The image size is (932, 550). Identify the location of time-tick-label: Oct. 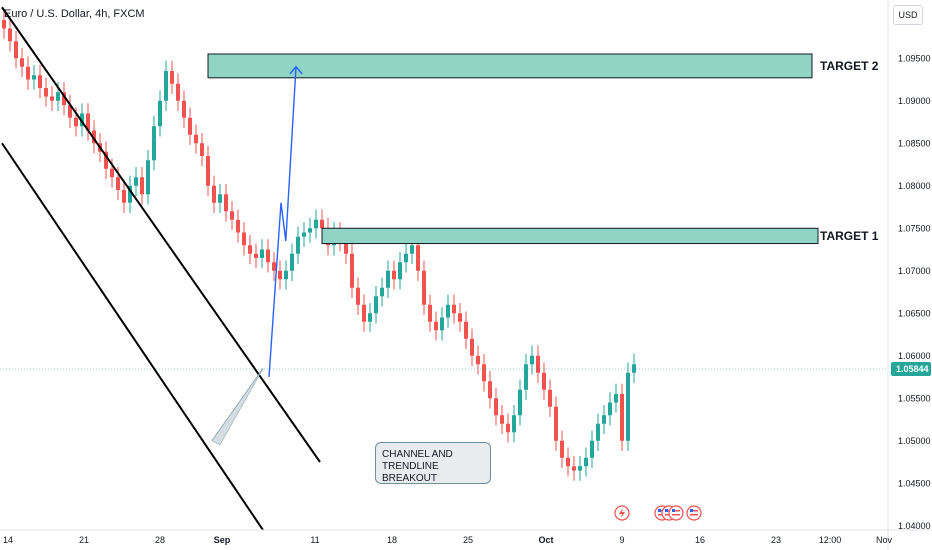
(545, 540).